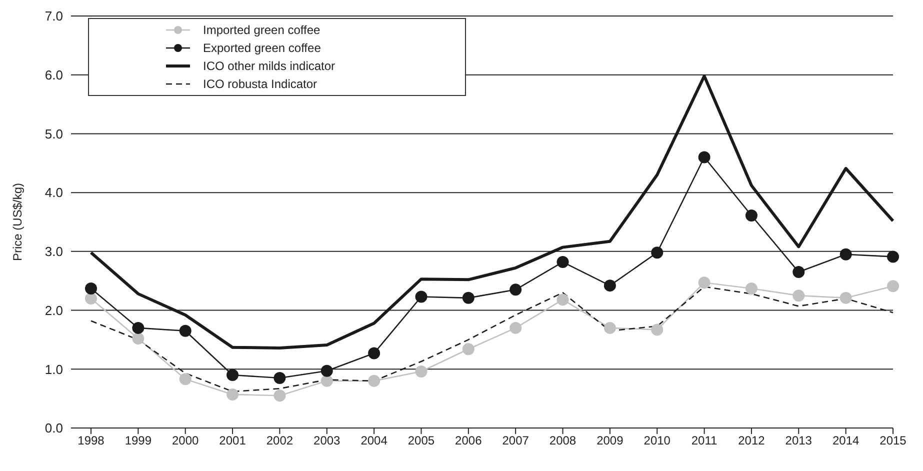 The image size is (923, 471). Describe the element at coordinates (893, 441) in the screenshot. I see `x-tick-label: 2015` at that location.